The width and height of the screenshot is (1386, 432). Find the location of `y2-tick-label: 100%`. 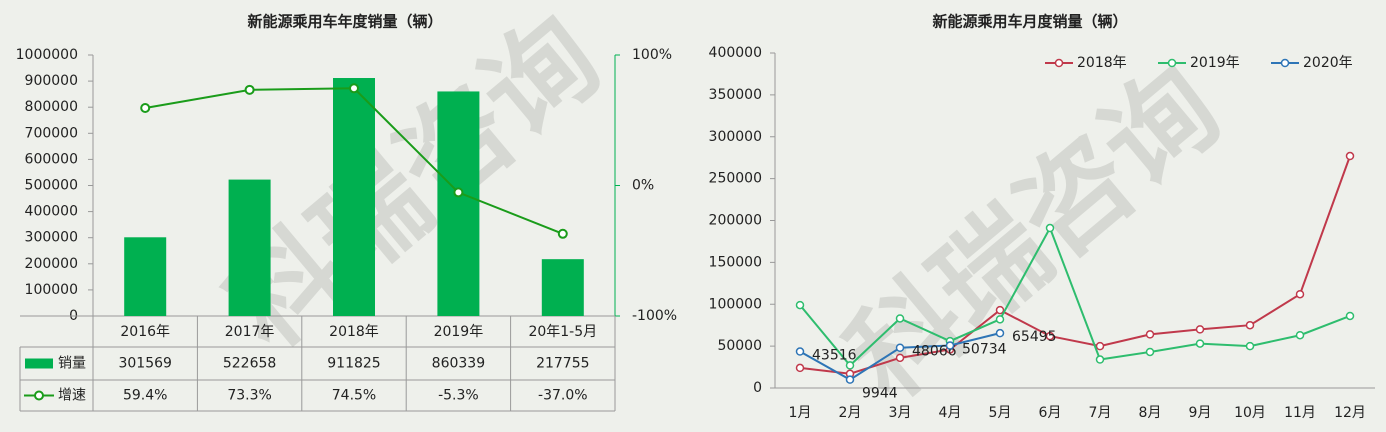

y2-tick-label: 100% is located at coordinates (652, 55).